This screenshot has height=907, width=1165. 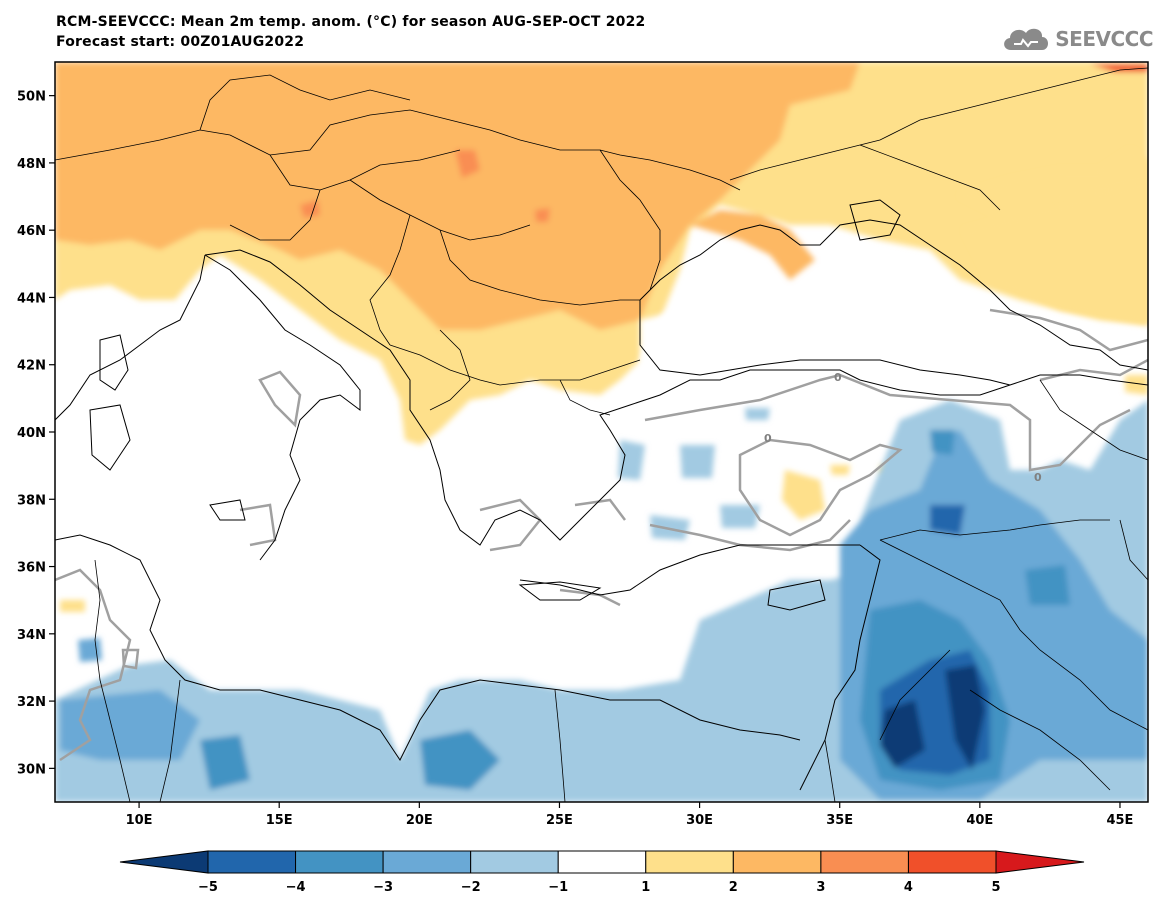 What do you see at coordinates (559, 820) in the screenshot?
I see `lon-tick-label: 25E` at bounding box center [559, 820].